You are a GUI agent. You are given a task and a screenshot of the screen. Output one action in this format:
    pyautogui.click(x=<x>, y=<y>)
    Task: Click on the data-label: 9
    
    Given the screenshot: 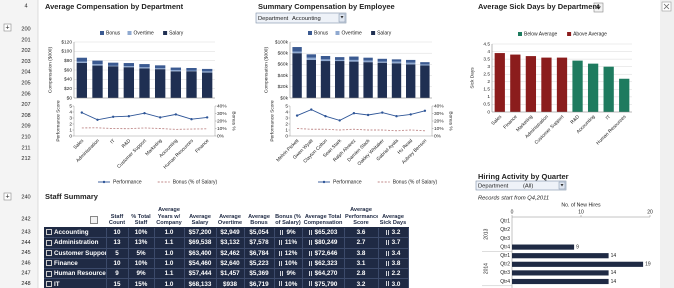 What is the action you would take?
    pyautogui.click(x=577, y=247)
    